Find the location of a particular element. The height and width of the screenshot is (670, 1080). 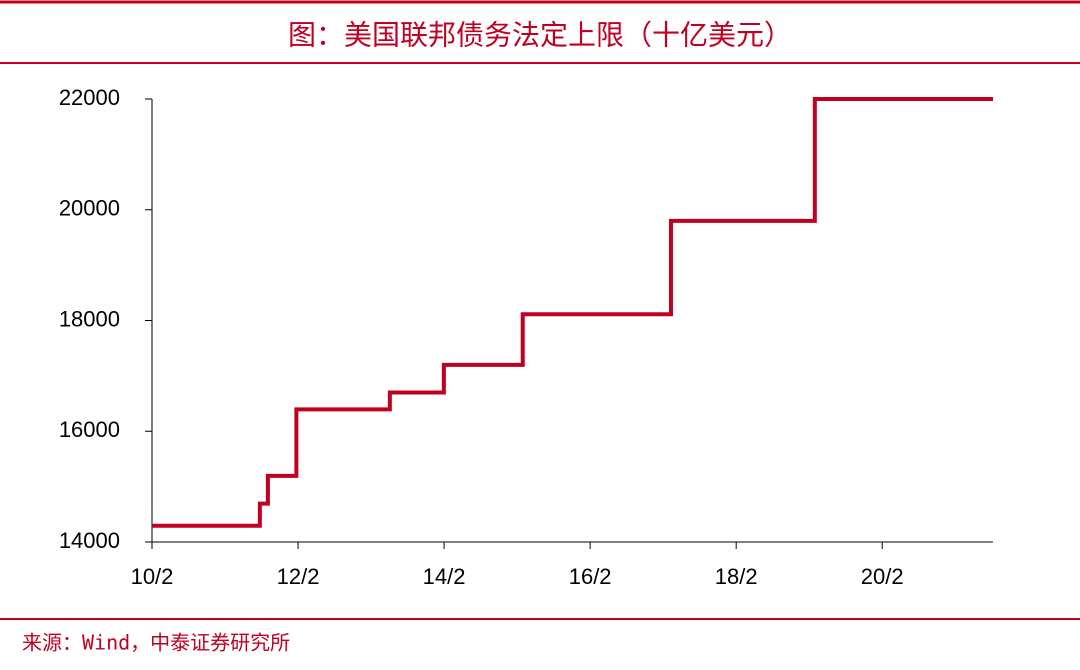

x-tick-label: 18/2 is located at coordinates (736, 576).